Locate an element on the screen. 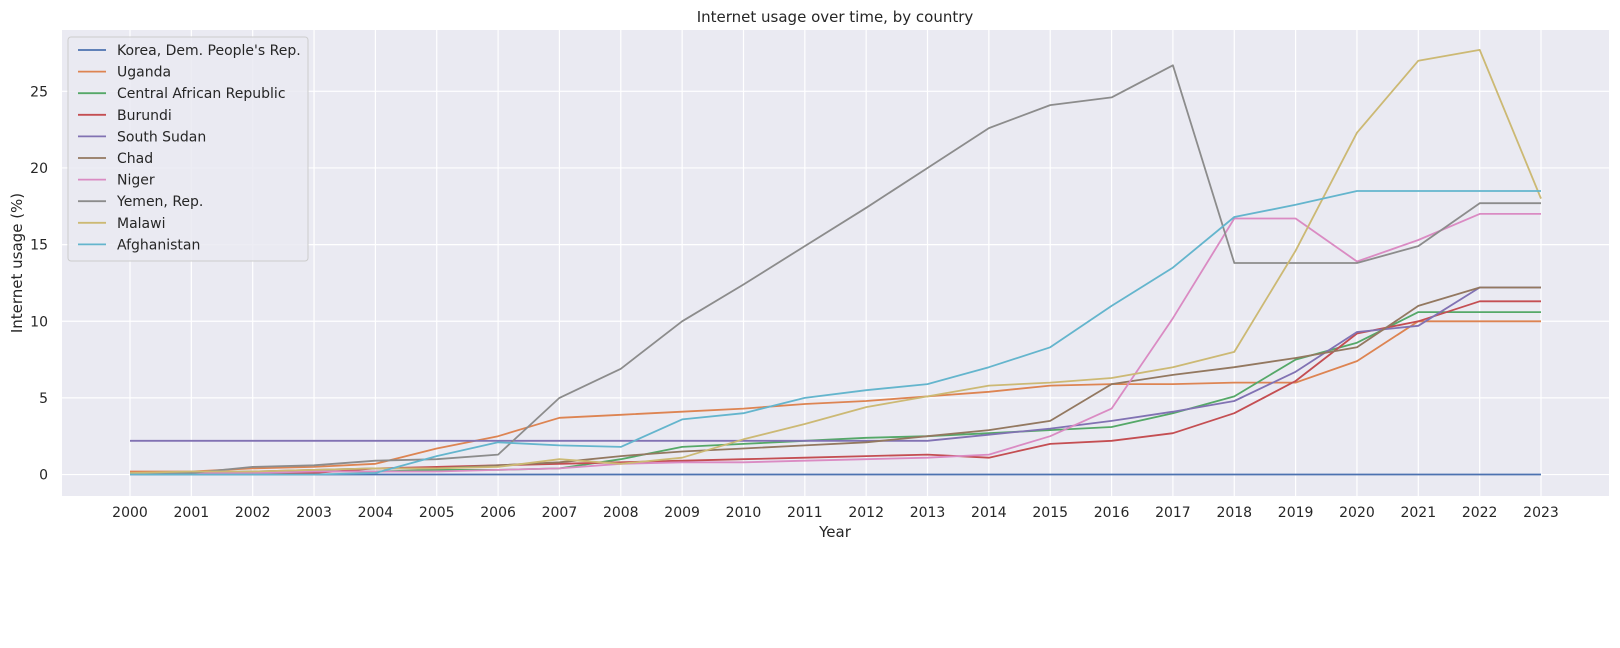  legend-box is located at coordinates (188, 149).